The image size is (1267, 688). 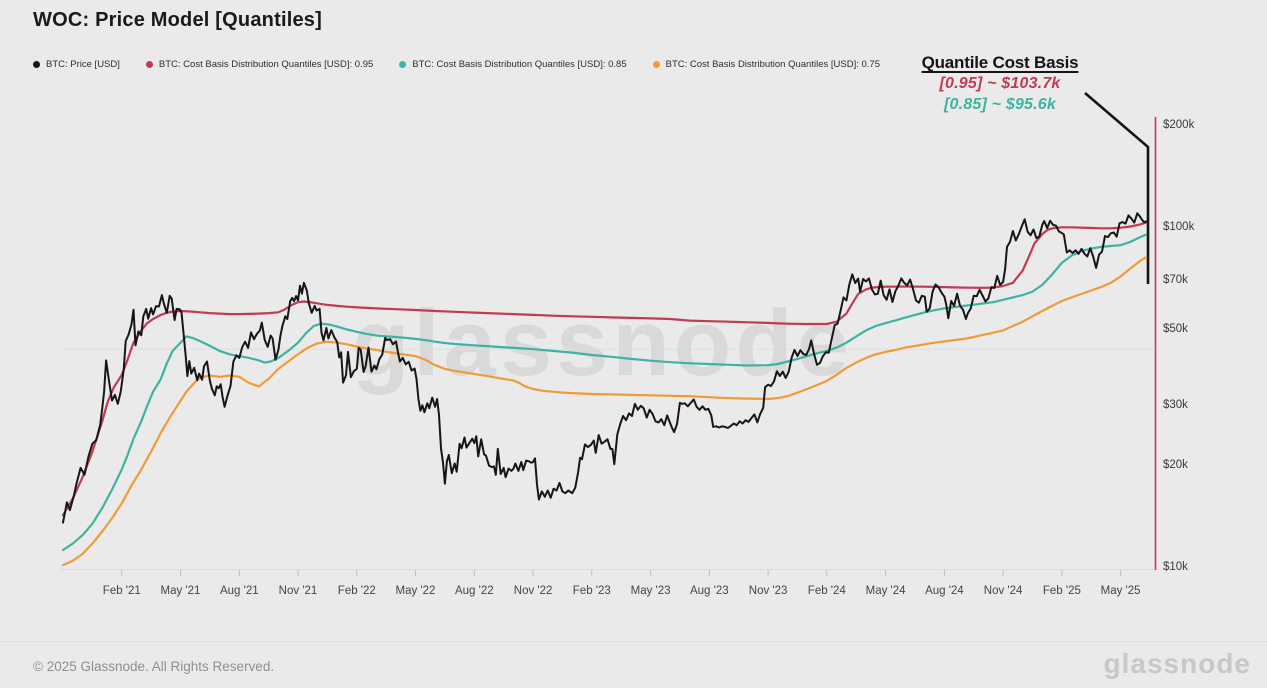 I want to click on legend-item-label: BTC: Price [USD], so click(x=83, y=64).